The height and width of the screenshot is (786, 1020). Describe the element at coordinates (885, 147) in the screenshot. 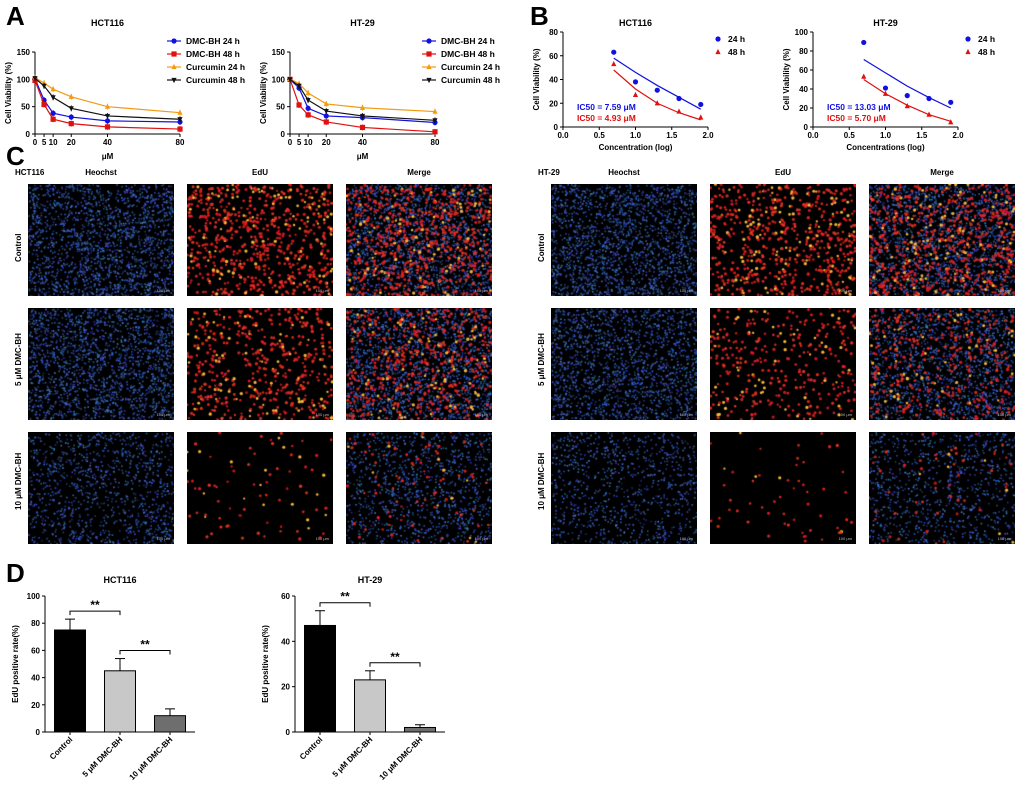

I see `x-axis-label: Concentrations (log)` at that location.